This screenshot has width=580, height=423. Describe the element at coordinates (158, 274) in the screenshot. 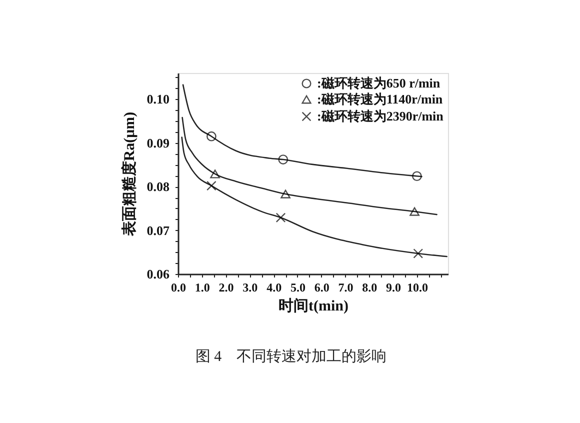

I see `y-tick-label: 0.06` at that location.